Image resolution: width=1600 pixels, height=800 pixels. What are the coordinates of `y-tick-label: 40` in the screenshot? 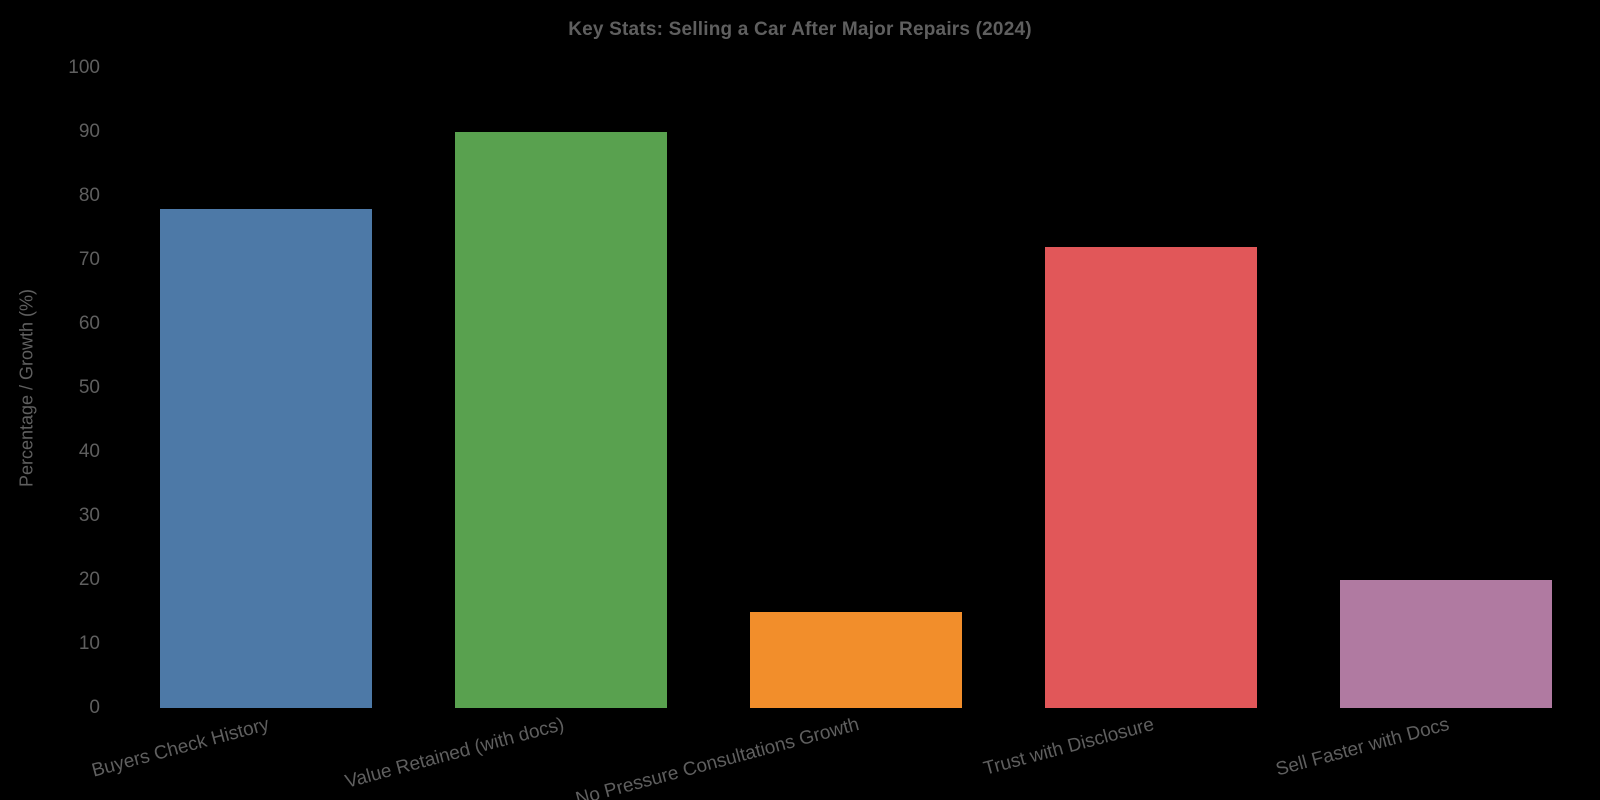 It's located at (89, 451).